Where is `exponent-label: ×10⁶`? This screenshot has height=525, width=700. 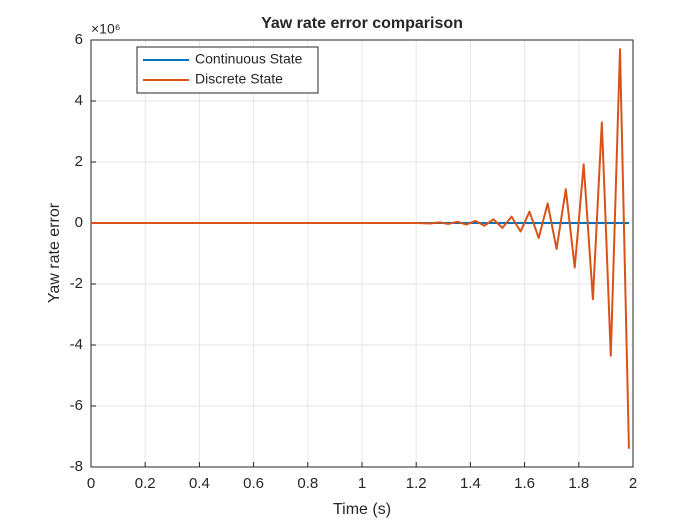
exponent-label: ×10⁶ is located at coordinates (106, 29).